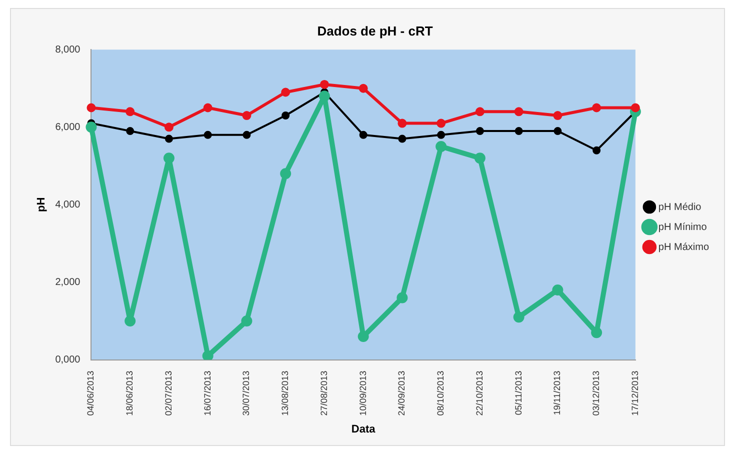 Image resolution: width=733 pixels, height=452 pixels. Describe the element at coordinates (68, 127) in the screenshot. I see `y-tick-label: 6,000` at that location.